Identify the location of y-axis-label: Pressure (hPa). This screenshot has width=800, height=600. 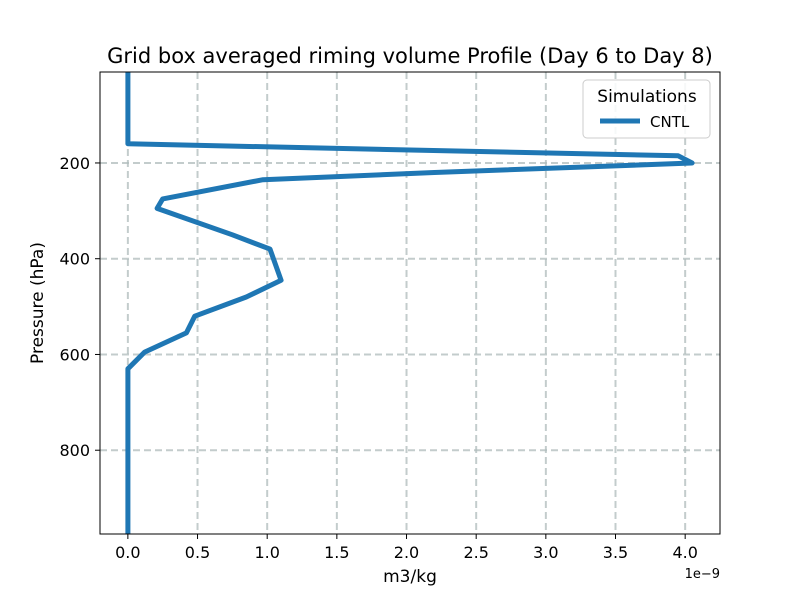
(38, 303).